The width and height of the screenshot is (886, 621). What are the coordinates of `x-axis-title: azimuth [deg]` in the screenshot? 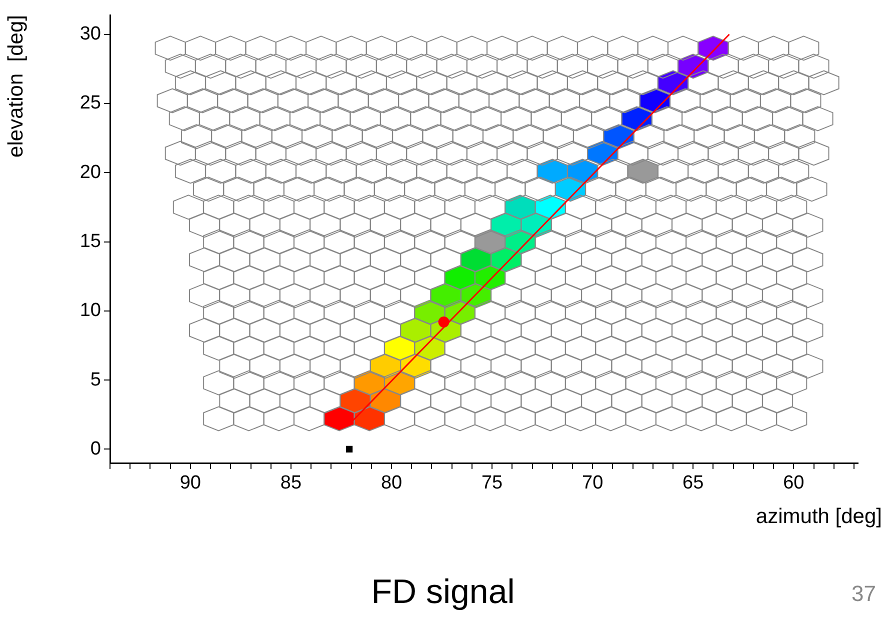 It's located at (819, 517).